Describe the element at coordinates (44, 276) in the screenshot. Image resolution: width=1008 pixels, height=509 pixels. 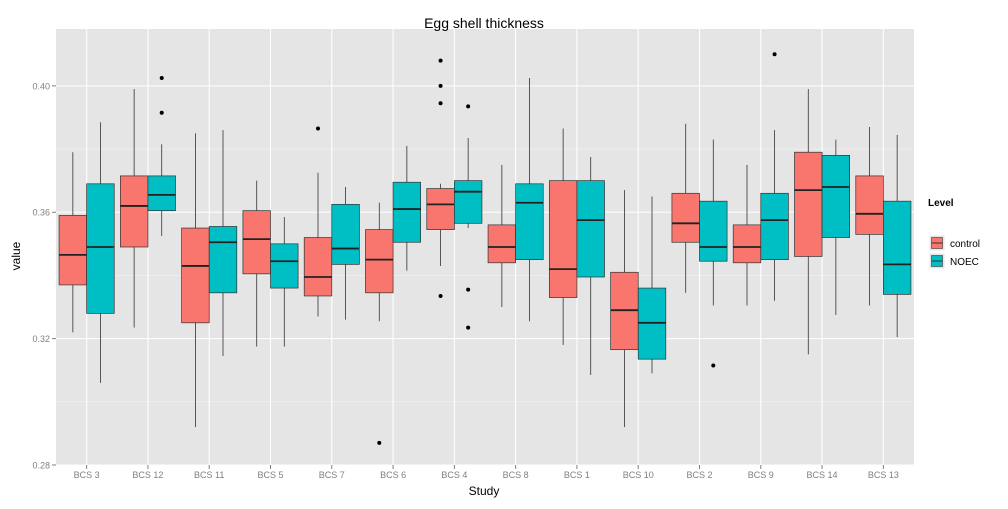
I see `y-axis: 0.28 0.32 0.36 0.40` at that location.